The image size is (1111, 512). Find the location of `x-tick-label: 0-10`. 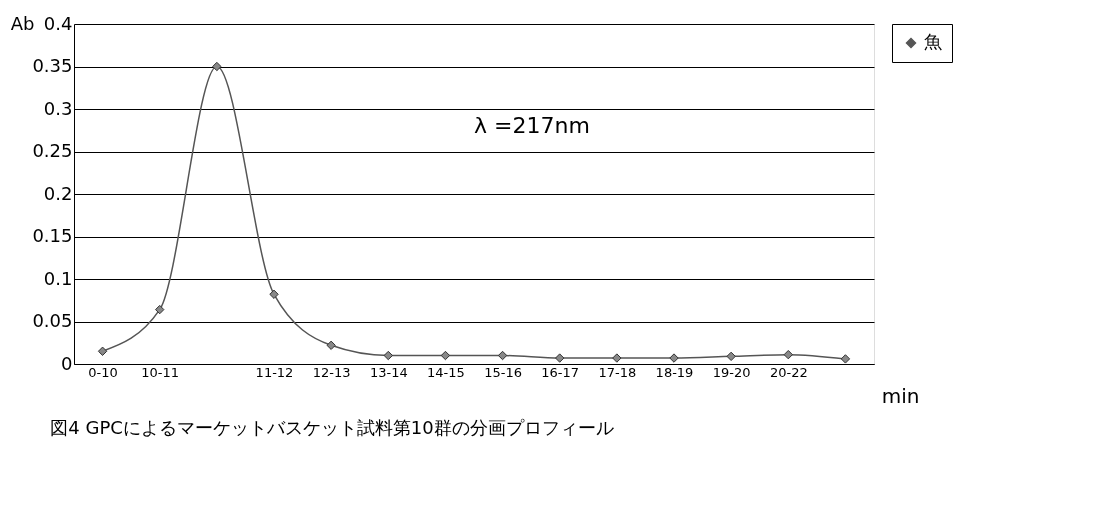

x-tick-label: 0-10 is located at coordinates (103, 372).